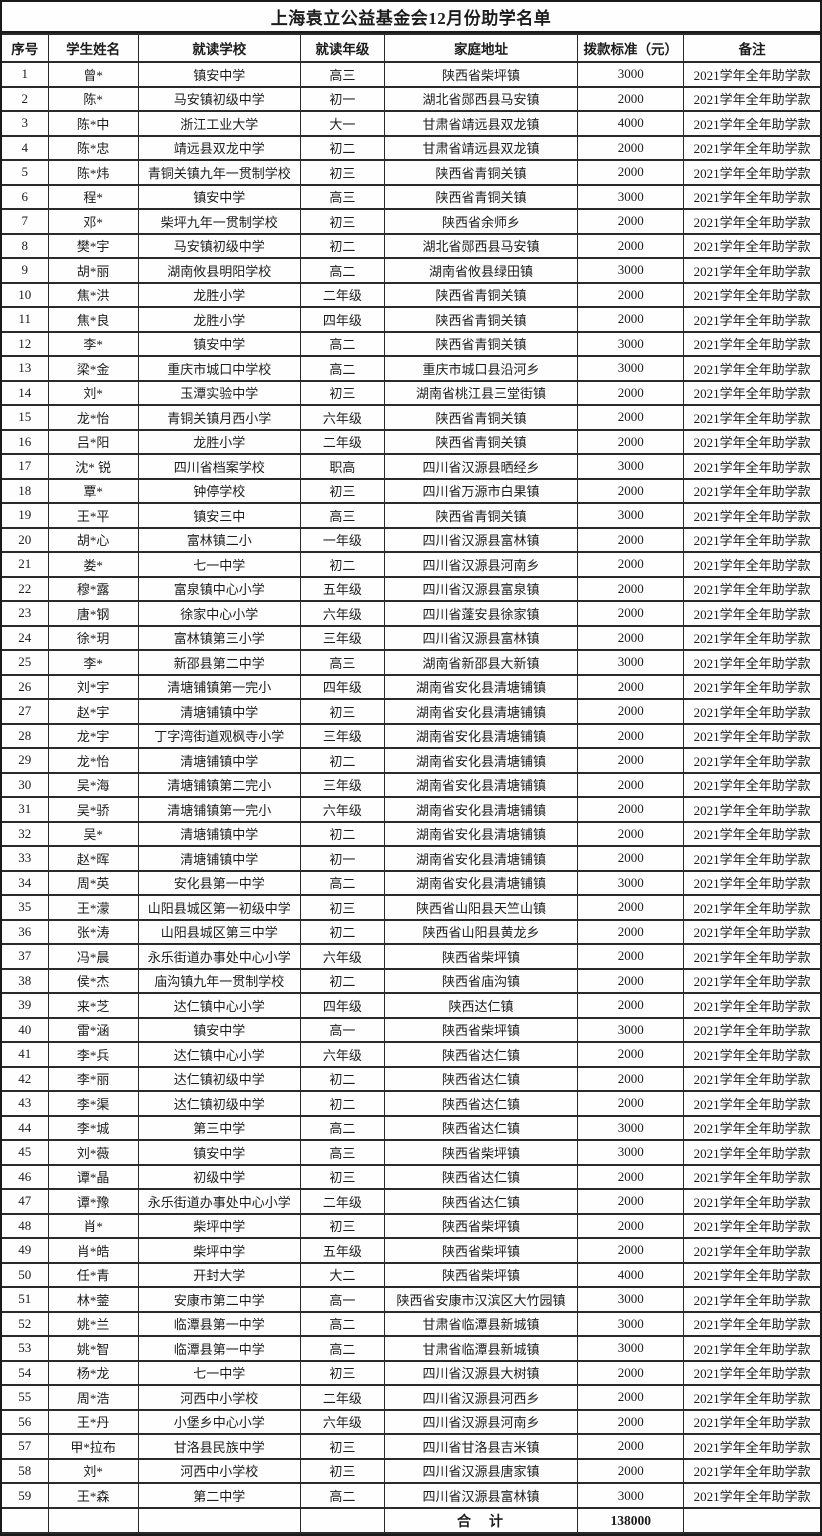 This screenshot has height=1536, width=822. Describe the element at coordinates (411, 760) in the screenshot. I see `table-row: 29 龙*怡 清塘铺镇中学 初二 湖南省安化县清塘铺镇 2000 2021学年全年助学款` at that location.